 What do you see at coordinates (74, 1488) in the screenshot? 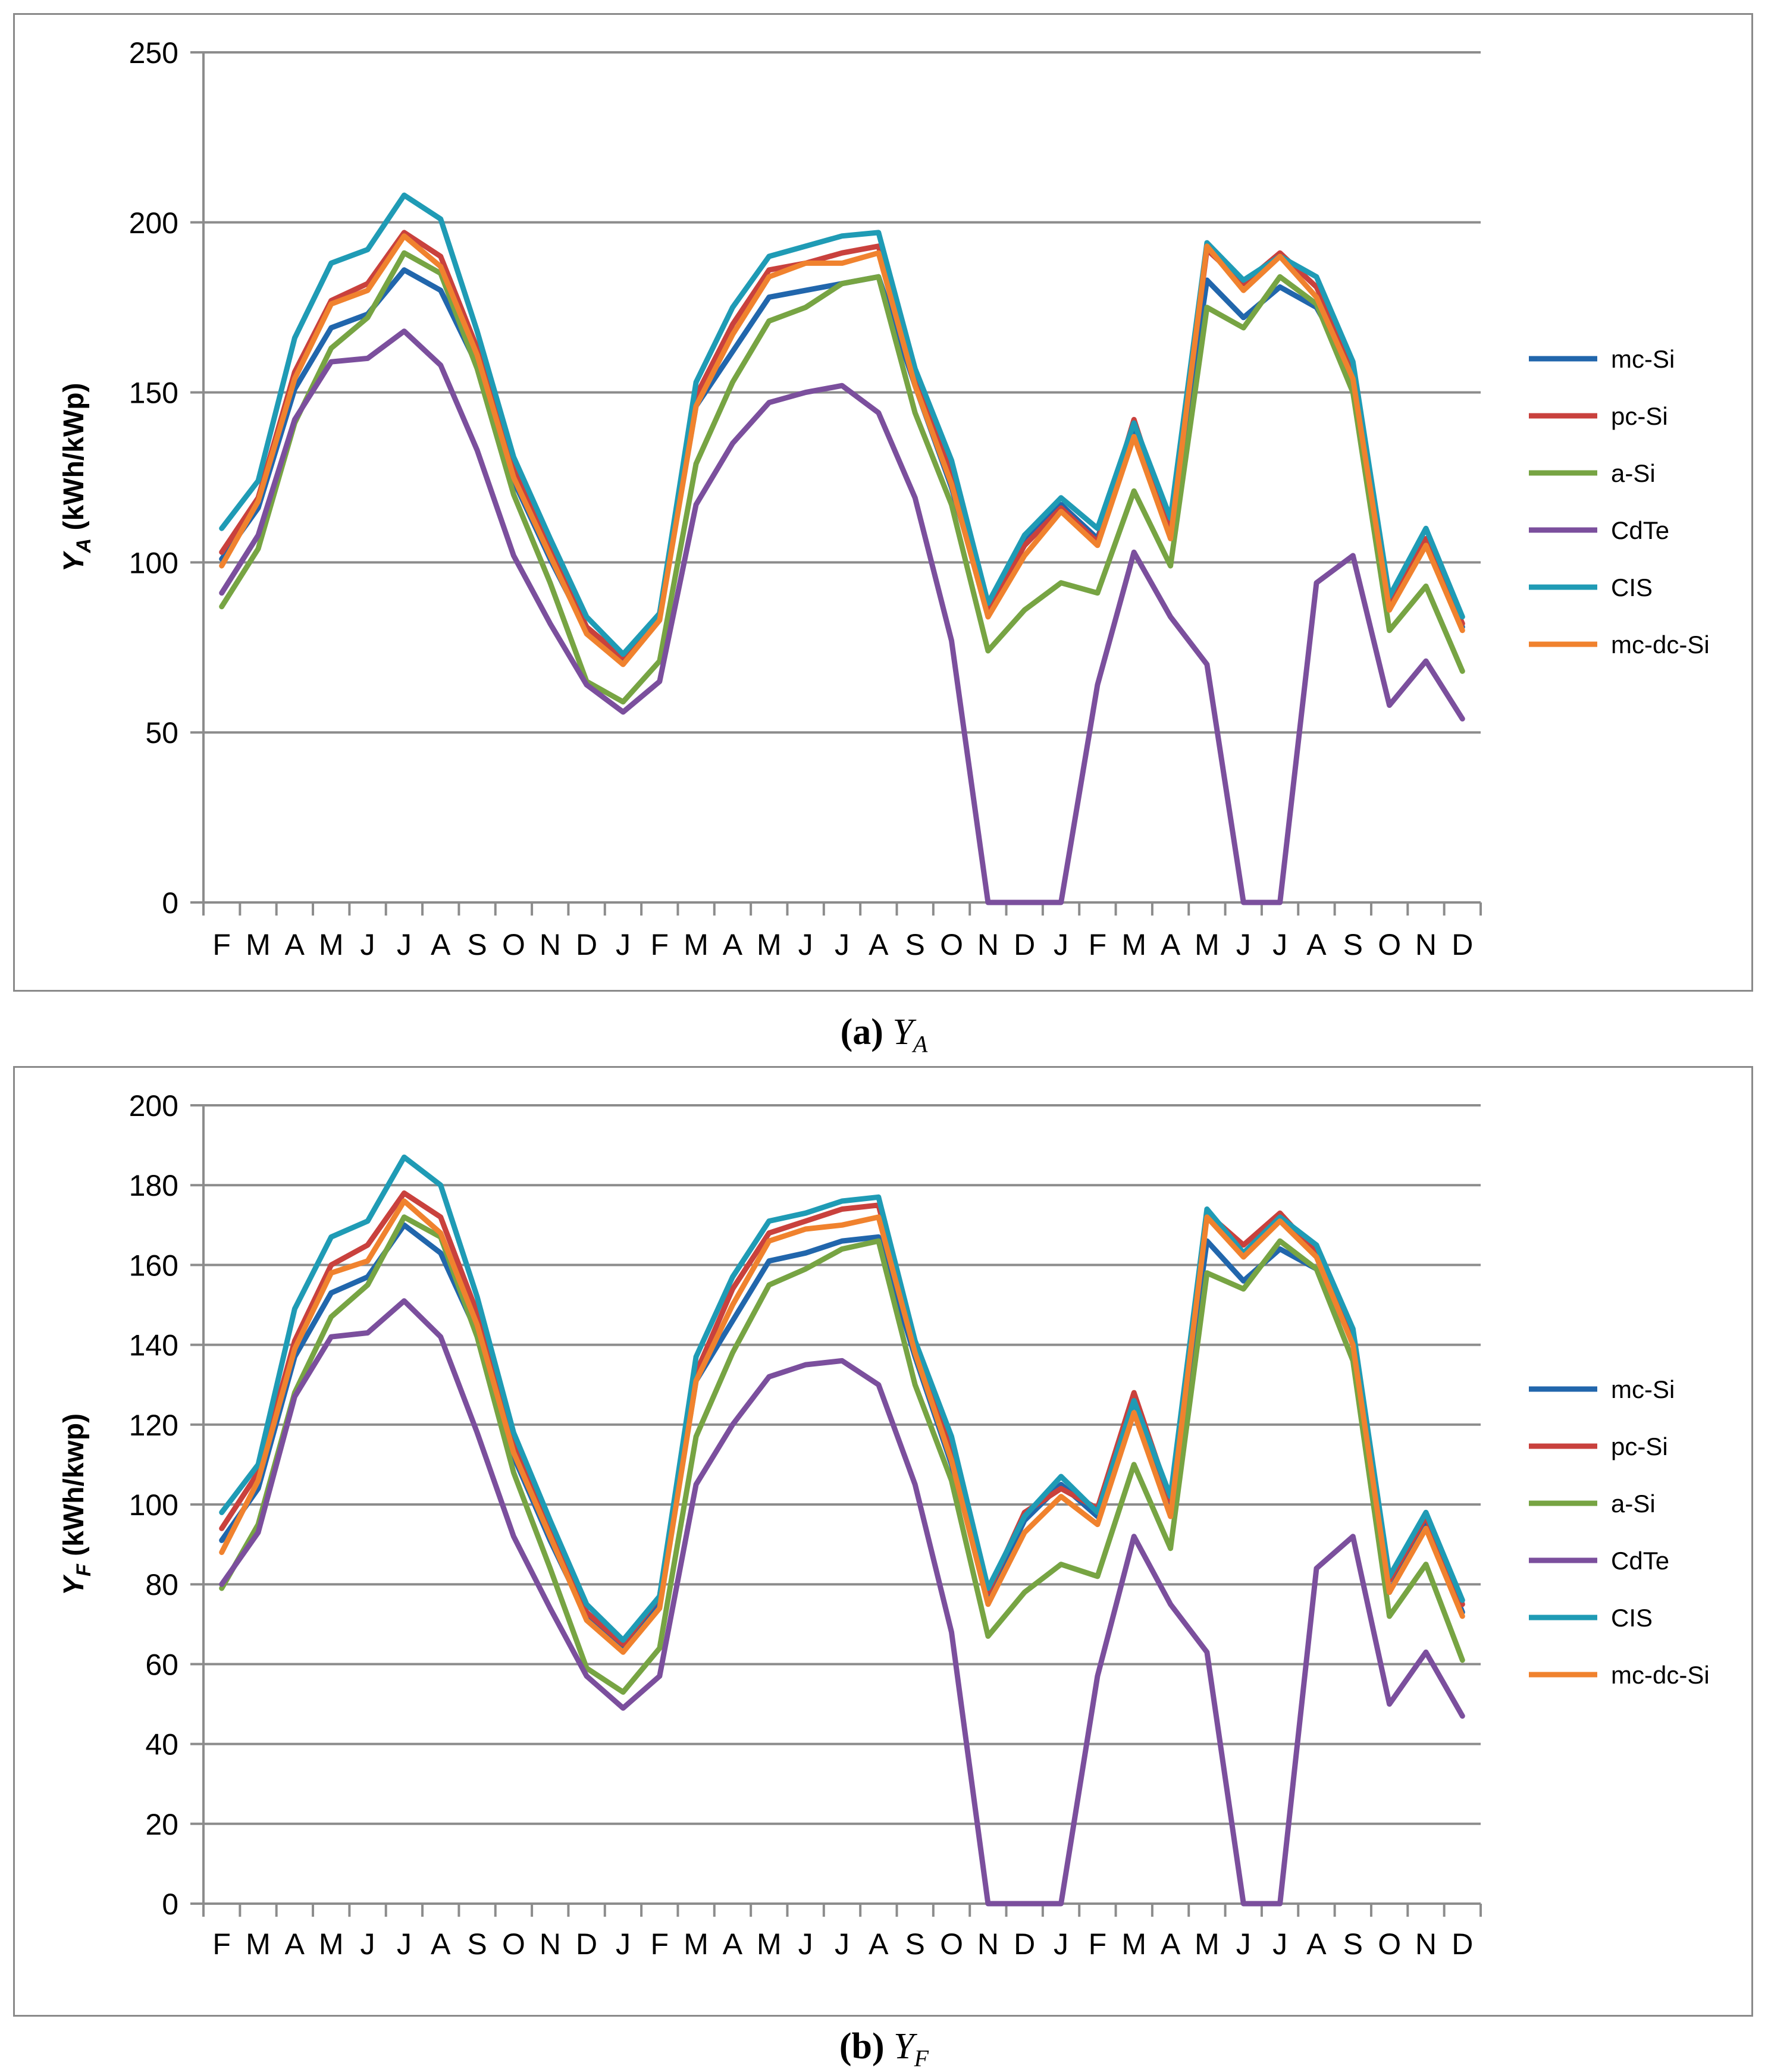
I see `y-axis-label-unit: (kWh/kwp)` at bounding box center [74, 1488].